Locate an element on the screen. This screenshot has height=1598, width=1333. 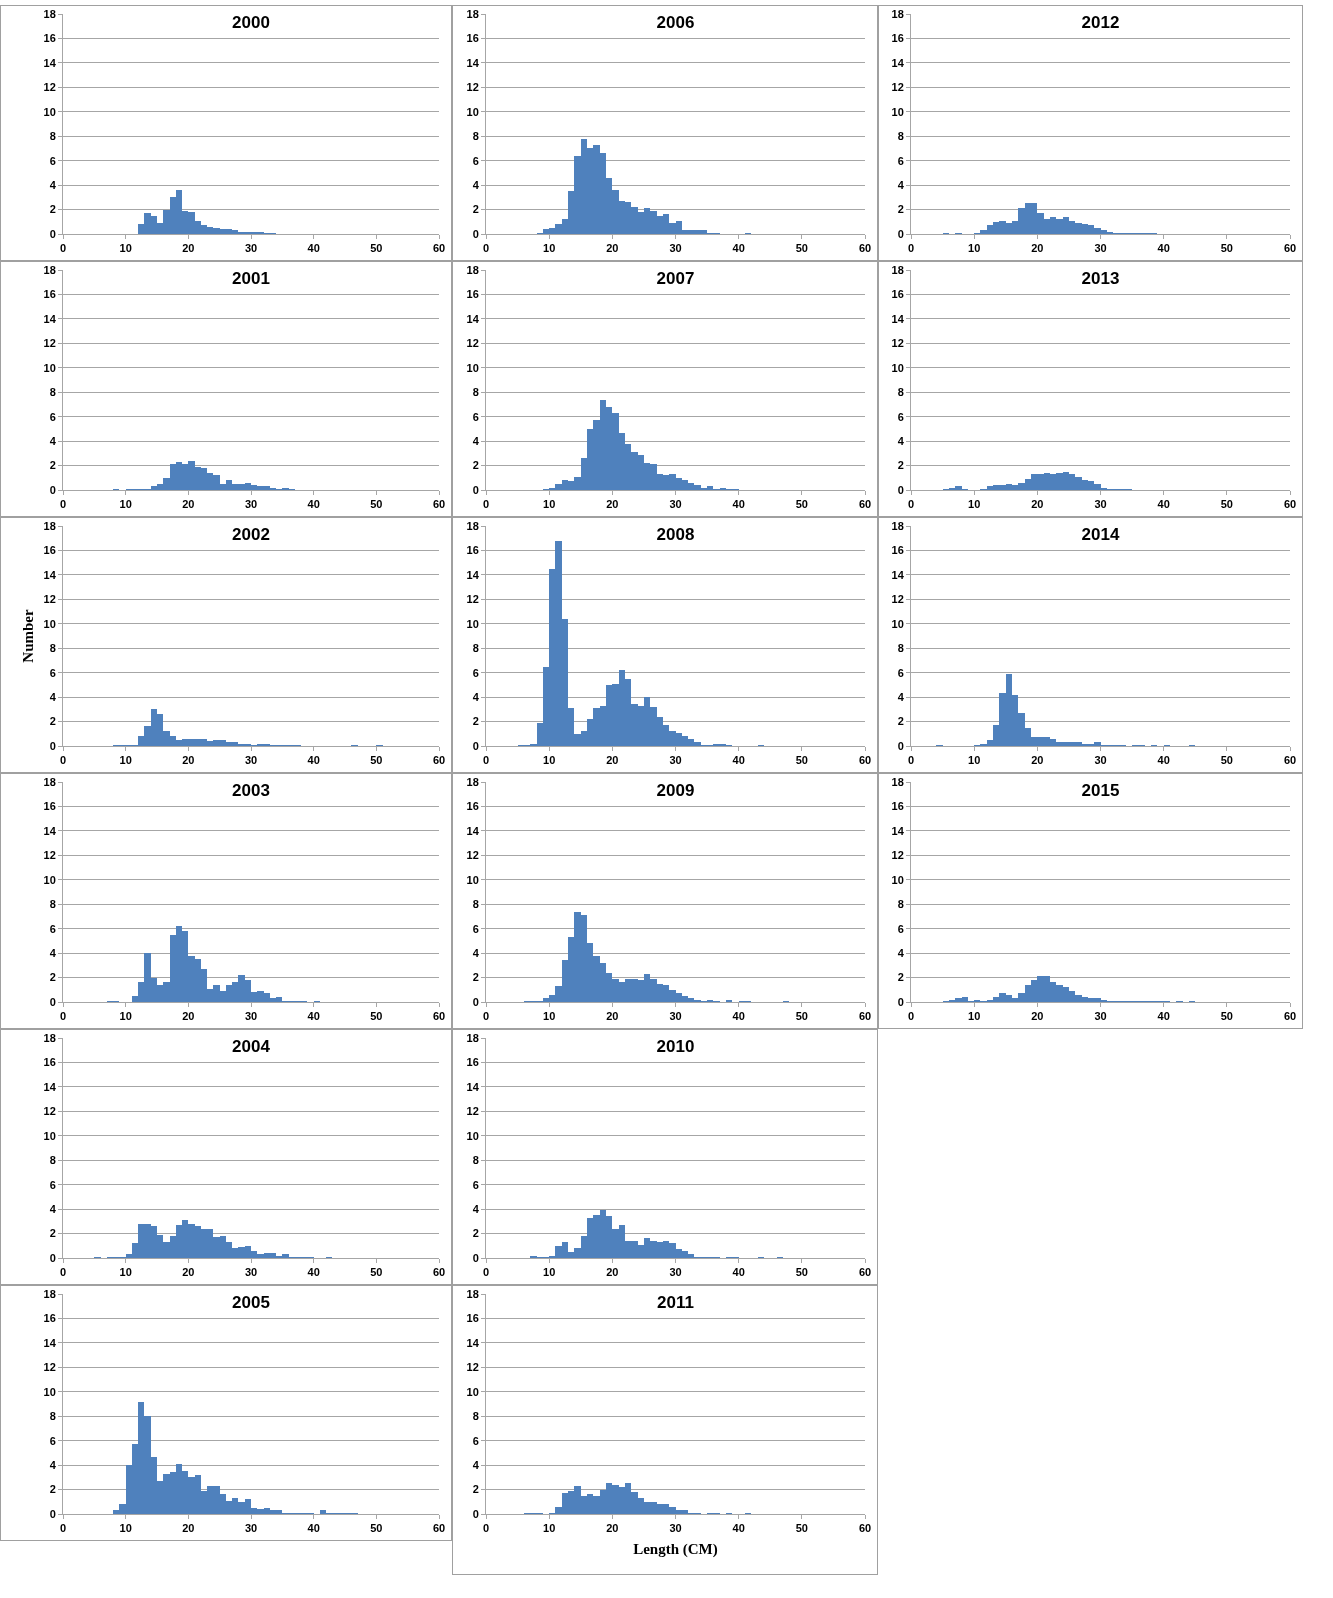
chart-title: 2007 is located at coordinates (675, 279).